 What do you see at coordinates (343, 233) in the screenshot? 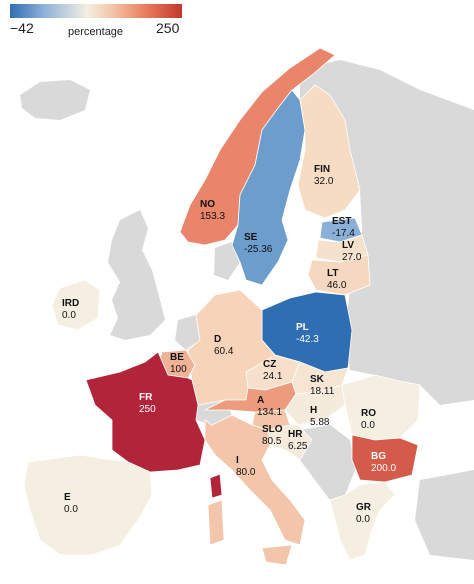
I see `country-value-label: -17.4` at bounding box center [343, 233].